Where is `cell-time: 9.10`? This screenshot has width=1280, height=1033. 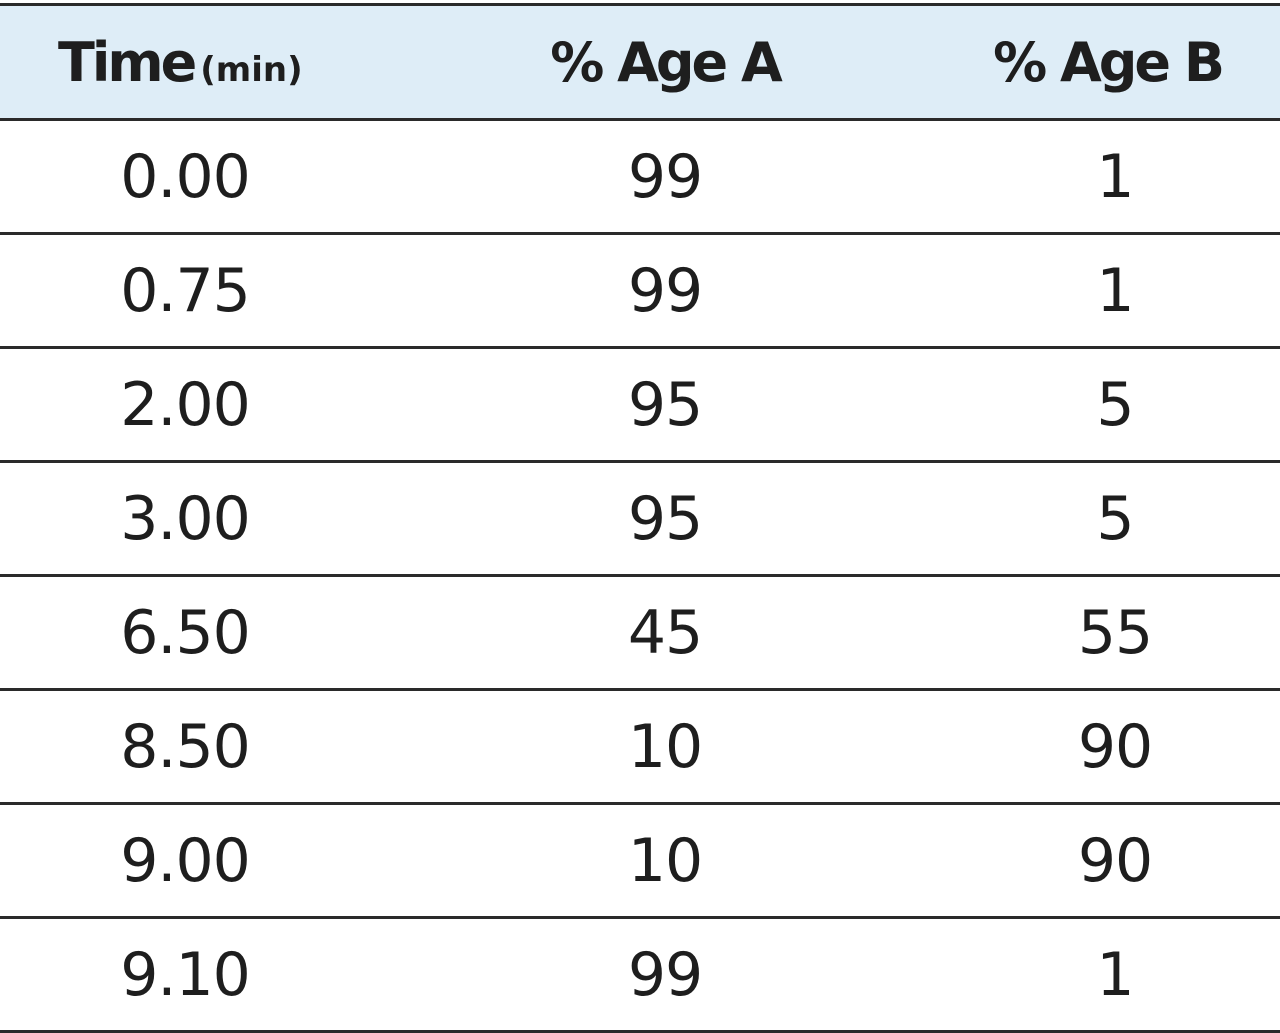 cell-time: 9.10 is located at coordinates (185, 975).